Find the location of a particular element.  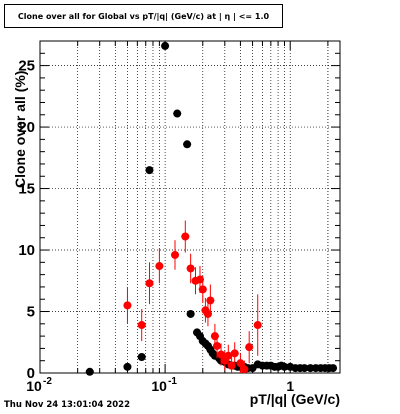

timestamp: Thu Nov 24 13:01:04 2022 is located at coordinates (67, 405).